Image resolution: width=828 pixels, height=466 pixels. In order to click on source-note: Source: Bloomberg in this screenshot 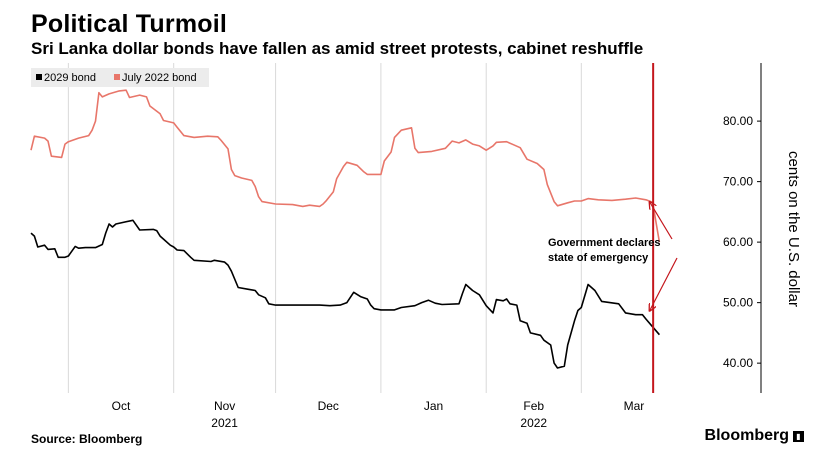, I will do `click(87, 439)`.